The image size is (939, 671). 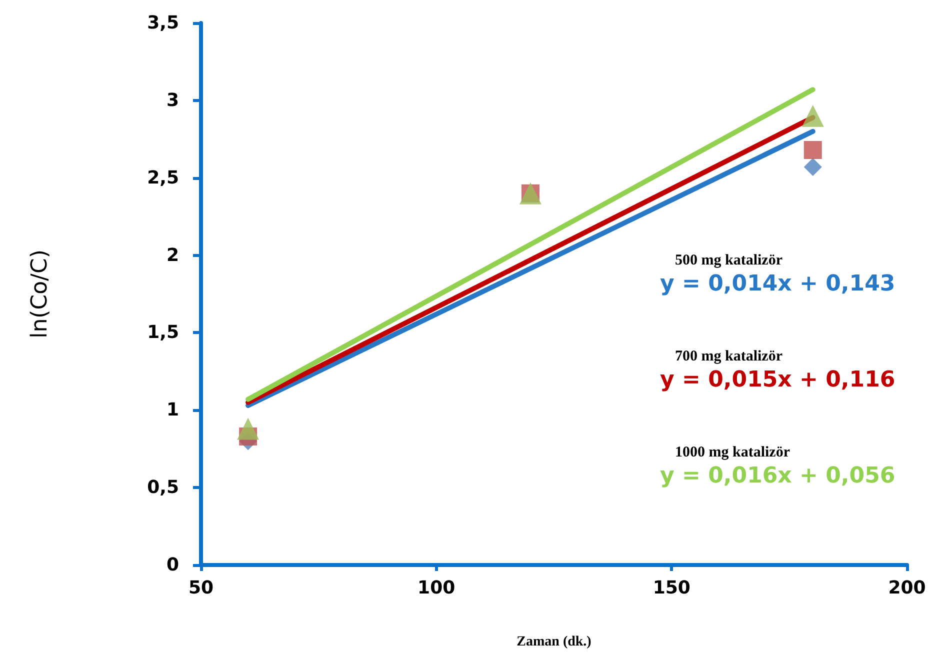 I want to click on y-tick-label: 0, so click(x=172, y=565).